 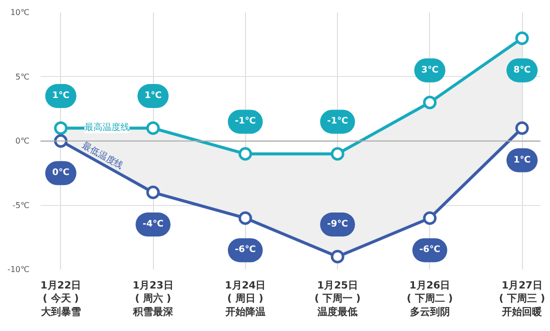 What do you see at coordinates (20, 12) in the screenshot?
I see `y-tick-label: 10℃` at bounding box center [20, 12].